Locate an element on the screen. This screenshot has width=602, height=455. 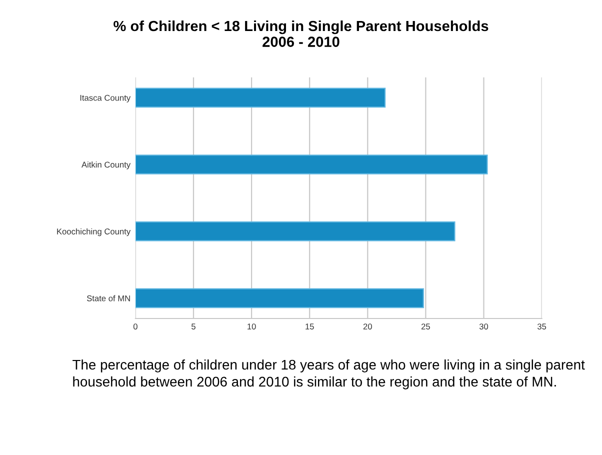
y-tick-label: Aitkin County is located at coordinates (106, 165).